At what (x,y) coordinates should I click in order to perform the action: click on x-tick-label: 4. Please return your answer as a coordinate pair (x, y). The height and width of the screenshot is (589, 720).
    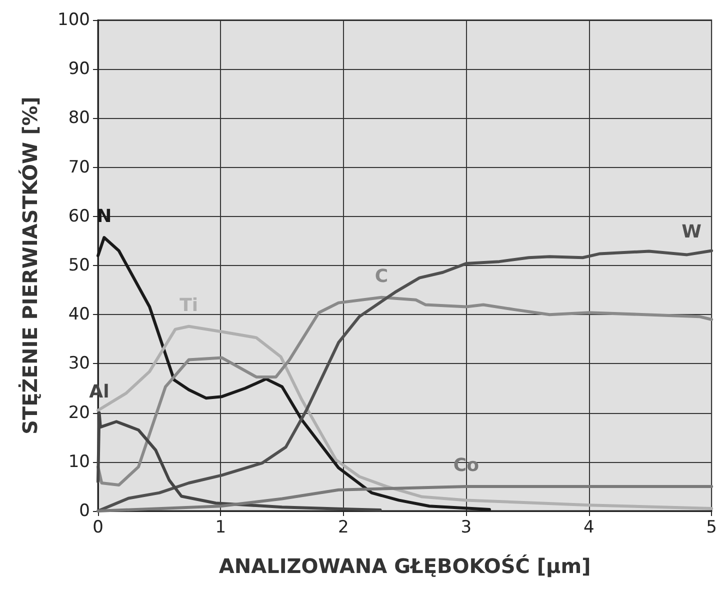
    Looking at the image, I should click on (588, 528).